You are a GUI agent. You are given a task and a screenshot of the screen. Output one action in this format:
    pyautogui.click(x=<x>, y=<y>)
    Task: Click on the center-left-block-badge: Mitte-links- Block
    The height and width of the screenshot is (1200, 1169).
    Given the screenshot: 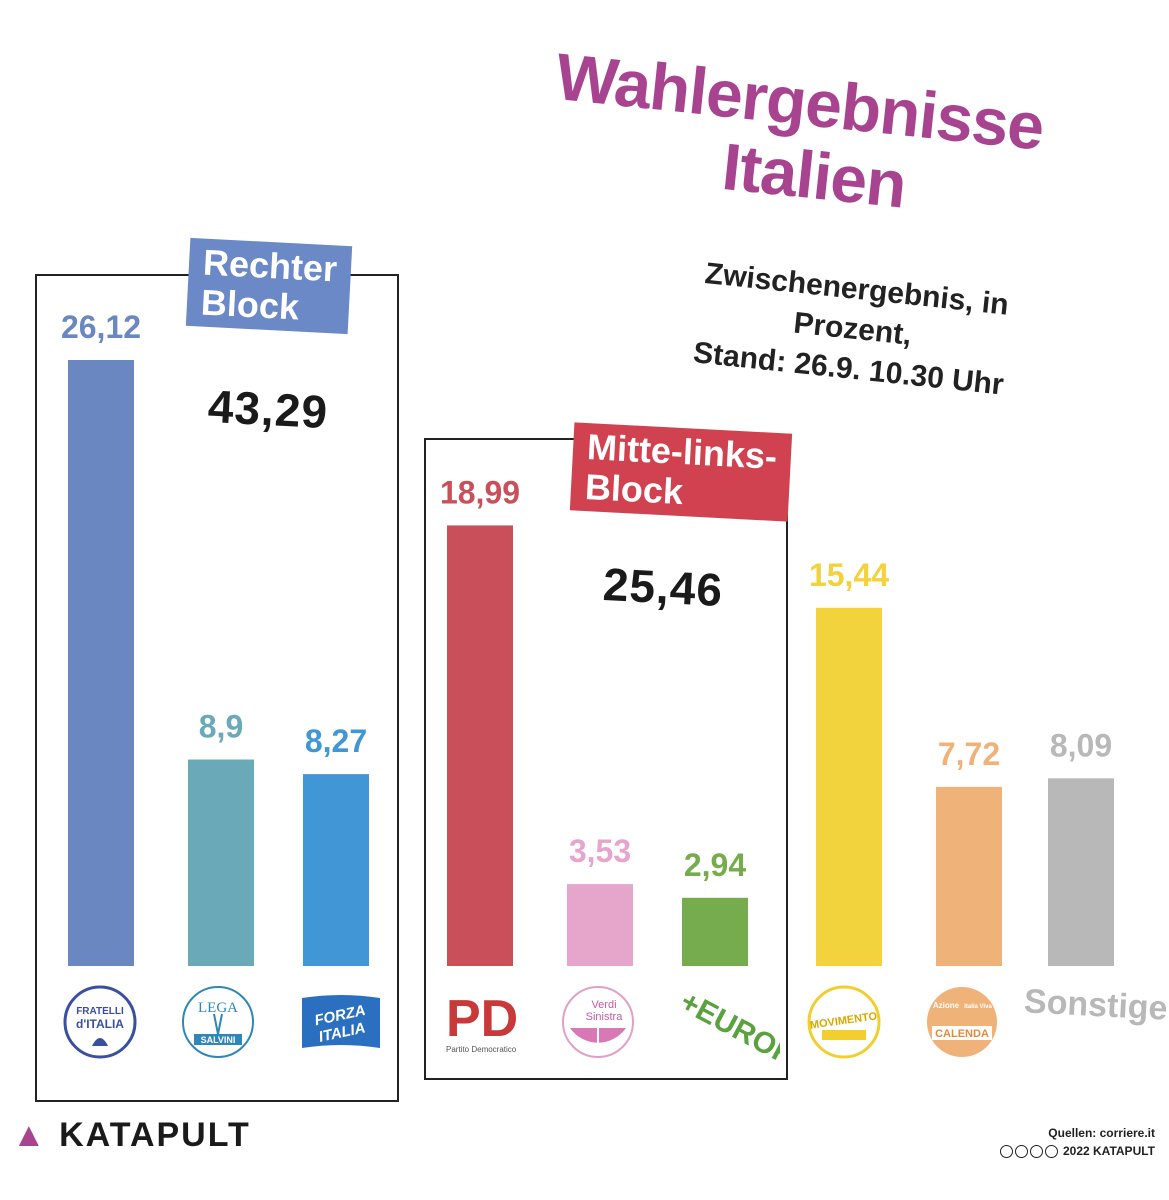 What is the action you would take?
    pyautogui.click(x=681, y=472)
    